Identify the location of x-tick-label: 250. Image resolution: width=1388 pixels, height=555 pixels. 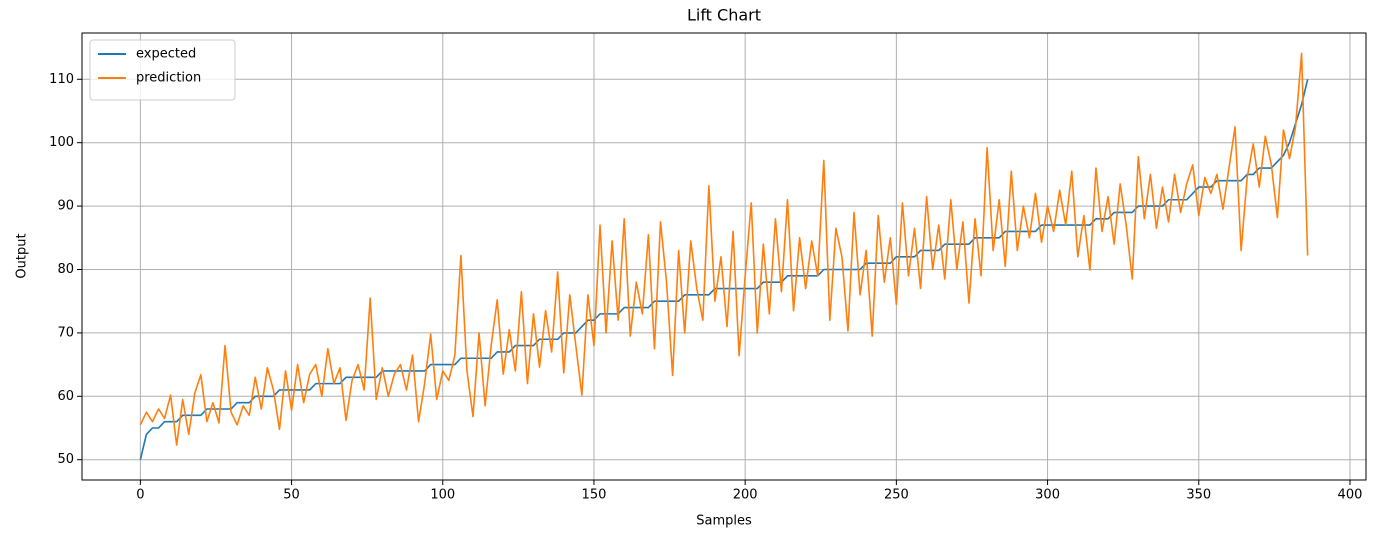
(896, 495).